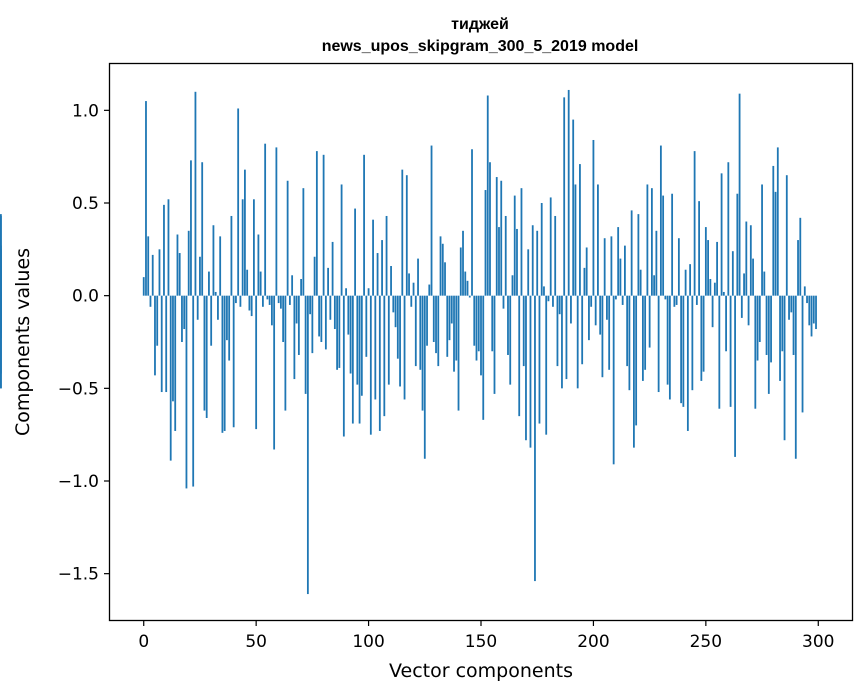 The image size is (867, 696). I want to click on x-axis-ticks: 0 50 100 150 200 250 300, so click(486, 636).